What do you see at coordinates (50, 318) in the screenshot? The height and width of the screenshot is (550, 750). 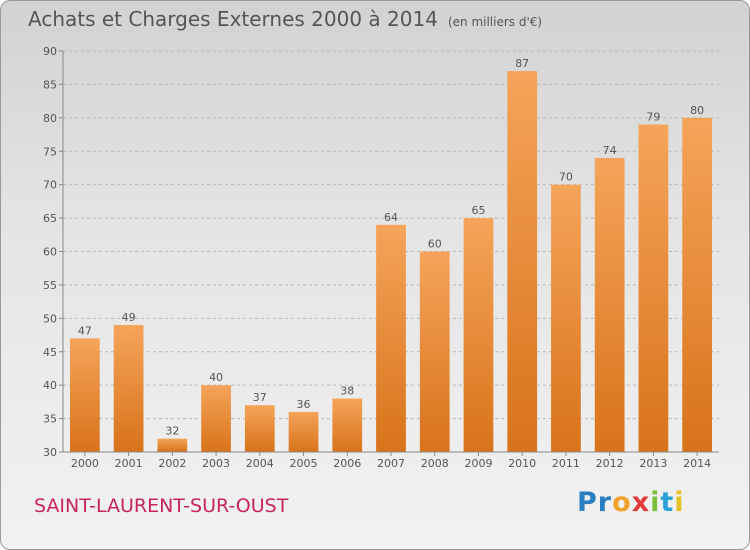 I see `y-tick-label: 50` at bounding box center [50, 318].